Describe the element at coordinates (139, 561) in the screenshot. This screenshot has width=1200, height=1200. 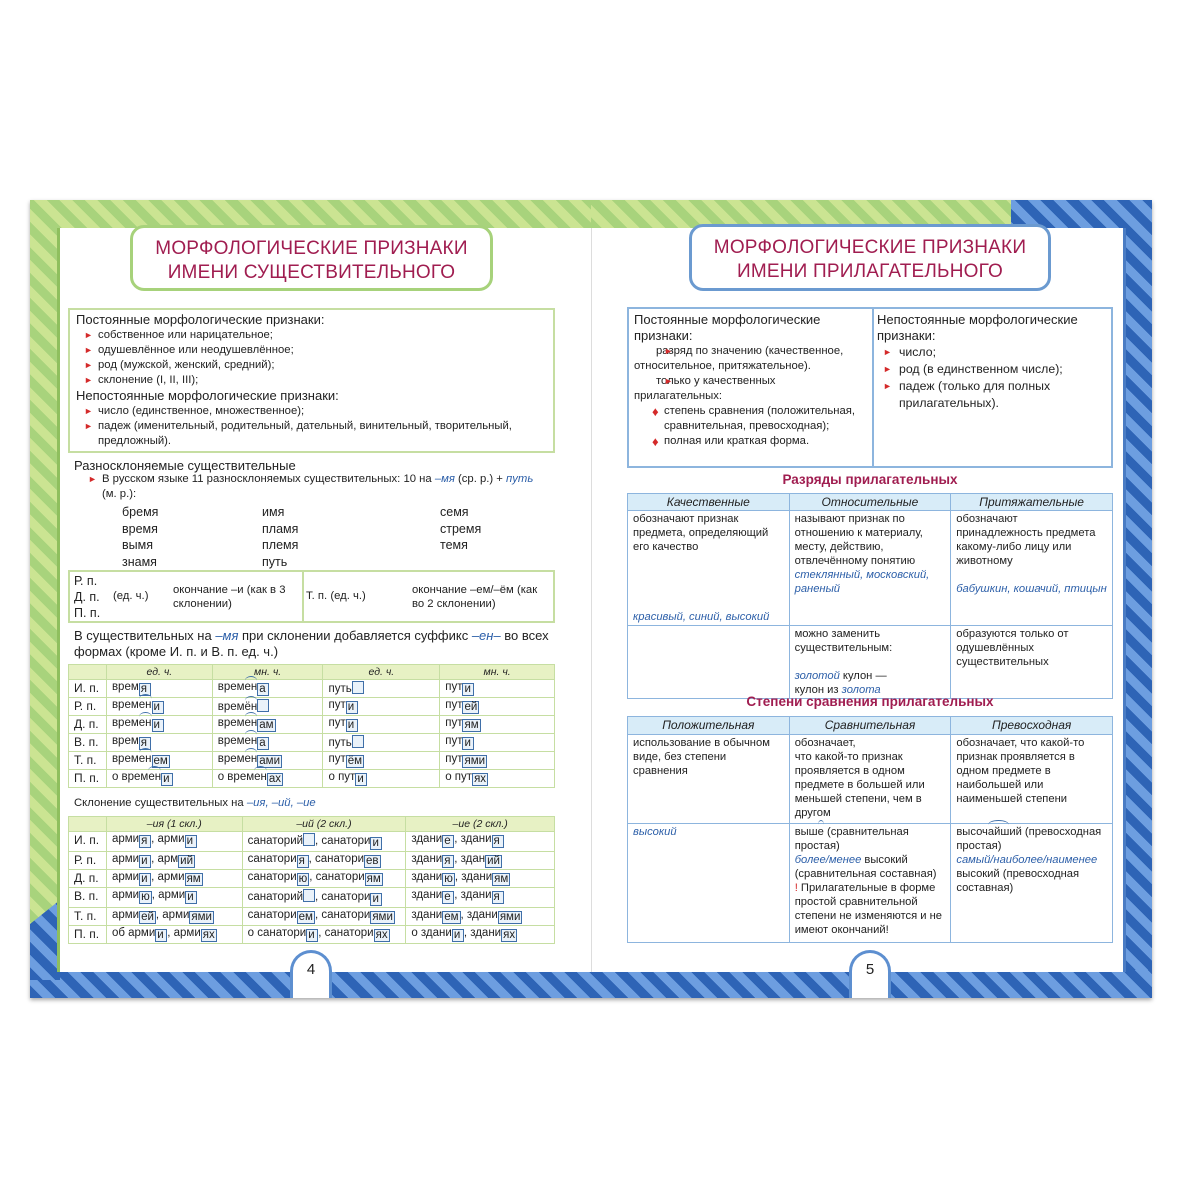
I see `word: знамя` at that location.